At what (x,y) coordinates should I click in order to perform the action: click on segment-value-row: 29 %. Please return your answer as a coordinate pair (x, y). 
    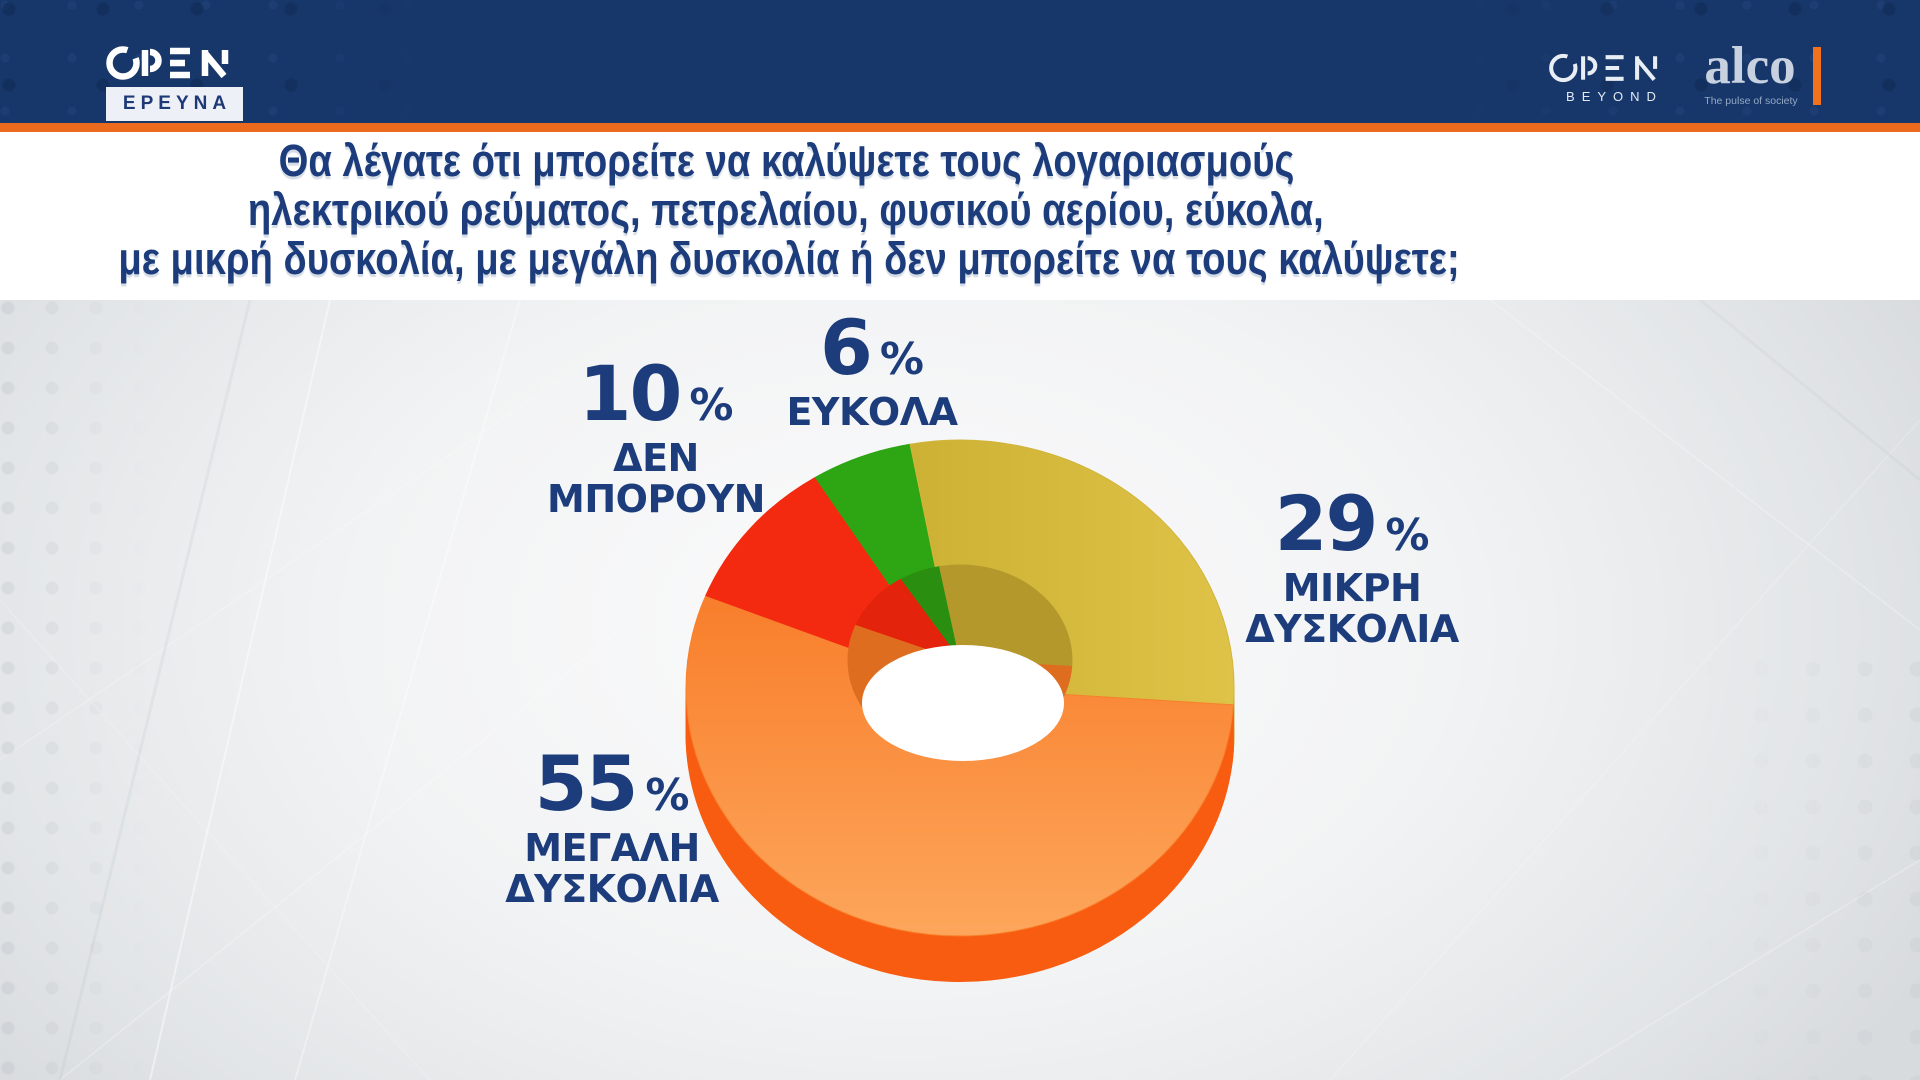
    Looking at the image, I should click on (1352, 523).